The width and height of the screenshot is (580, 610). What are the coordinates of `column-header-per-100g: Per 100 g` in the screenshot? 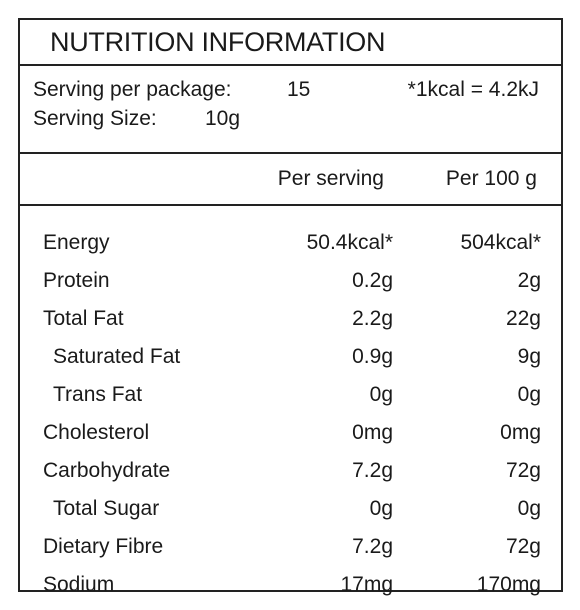 It's located at (491, 178).